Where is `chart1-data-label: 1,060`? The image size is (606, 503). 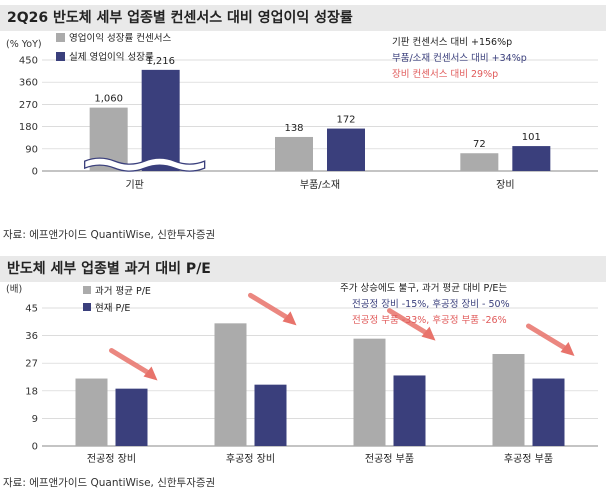
chart1-data-label: 1,060 is located at coordinates (108, 99).